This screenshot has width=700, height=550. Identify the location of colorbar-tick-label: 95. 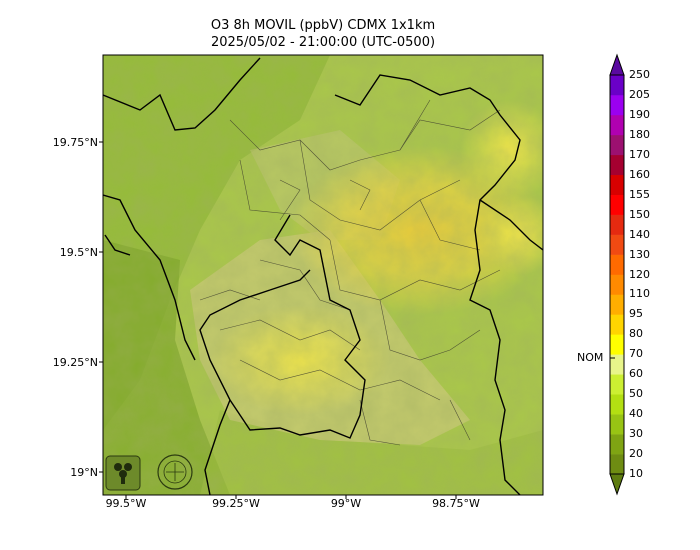
(636, 314).